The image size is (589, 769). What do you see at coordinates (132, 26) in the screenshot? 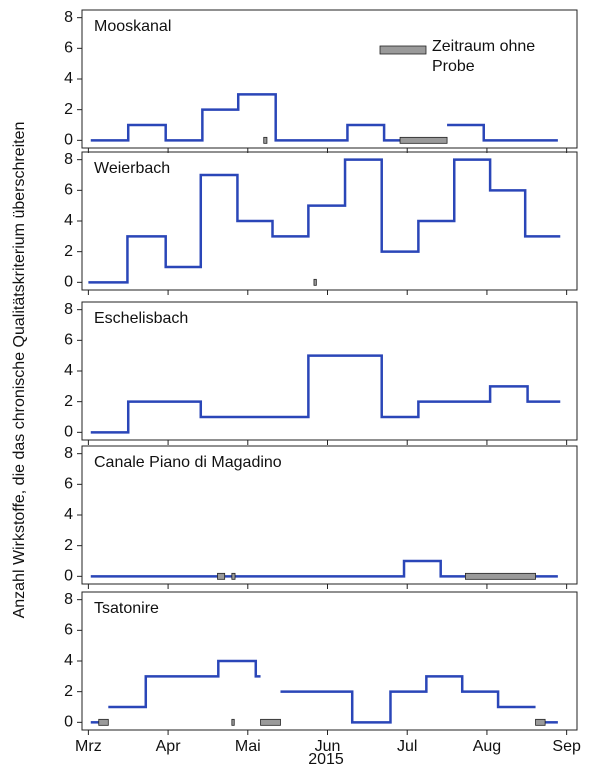
I see `panel-title: Mooskanal` at bounding box center [132, 26].